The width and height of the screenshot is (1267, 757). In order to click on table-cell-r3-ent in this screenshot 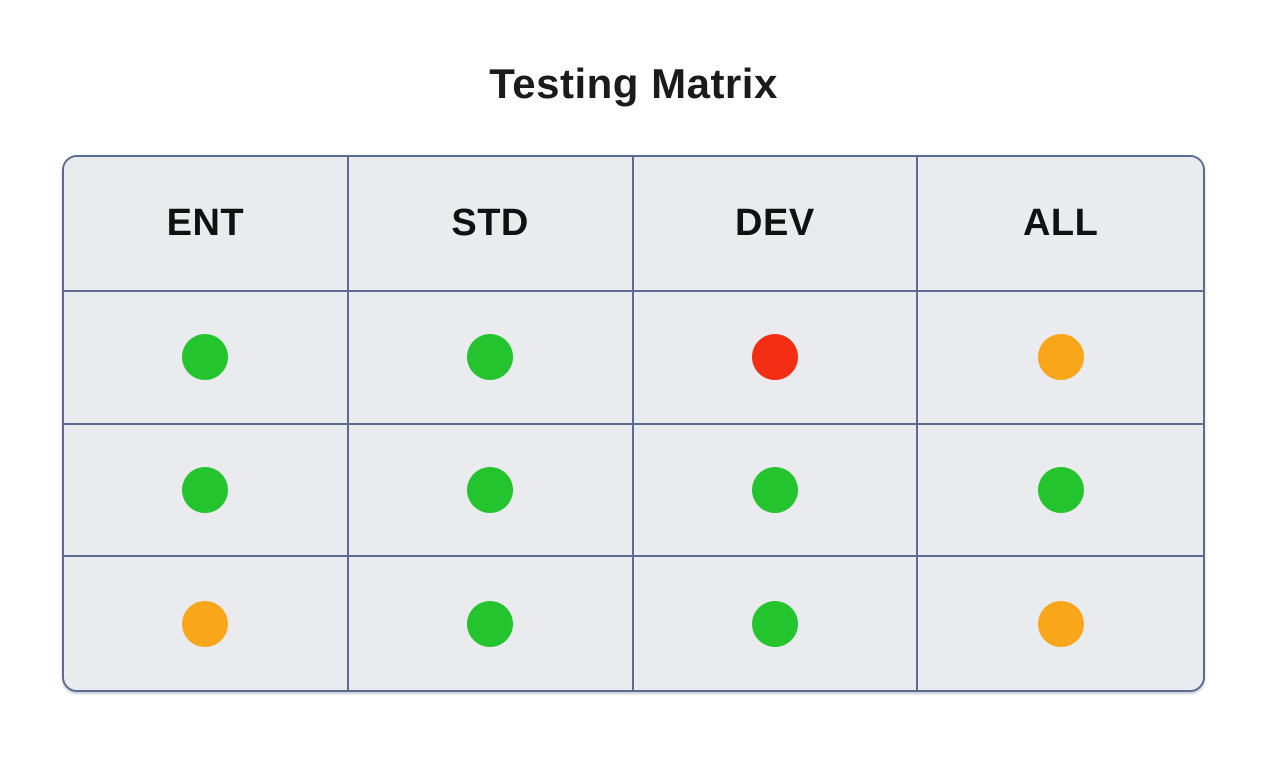, I will do `click(206, 623)`.